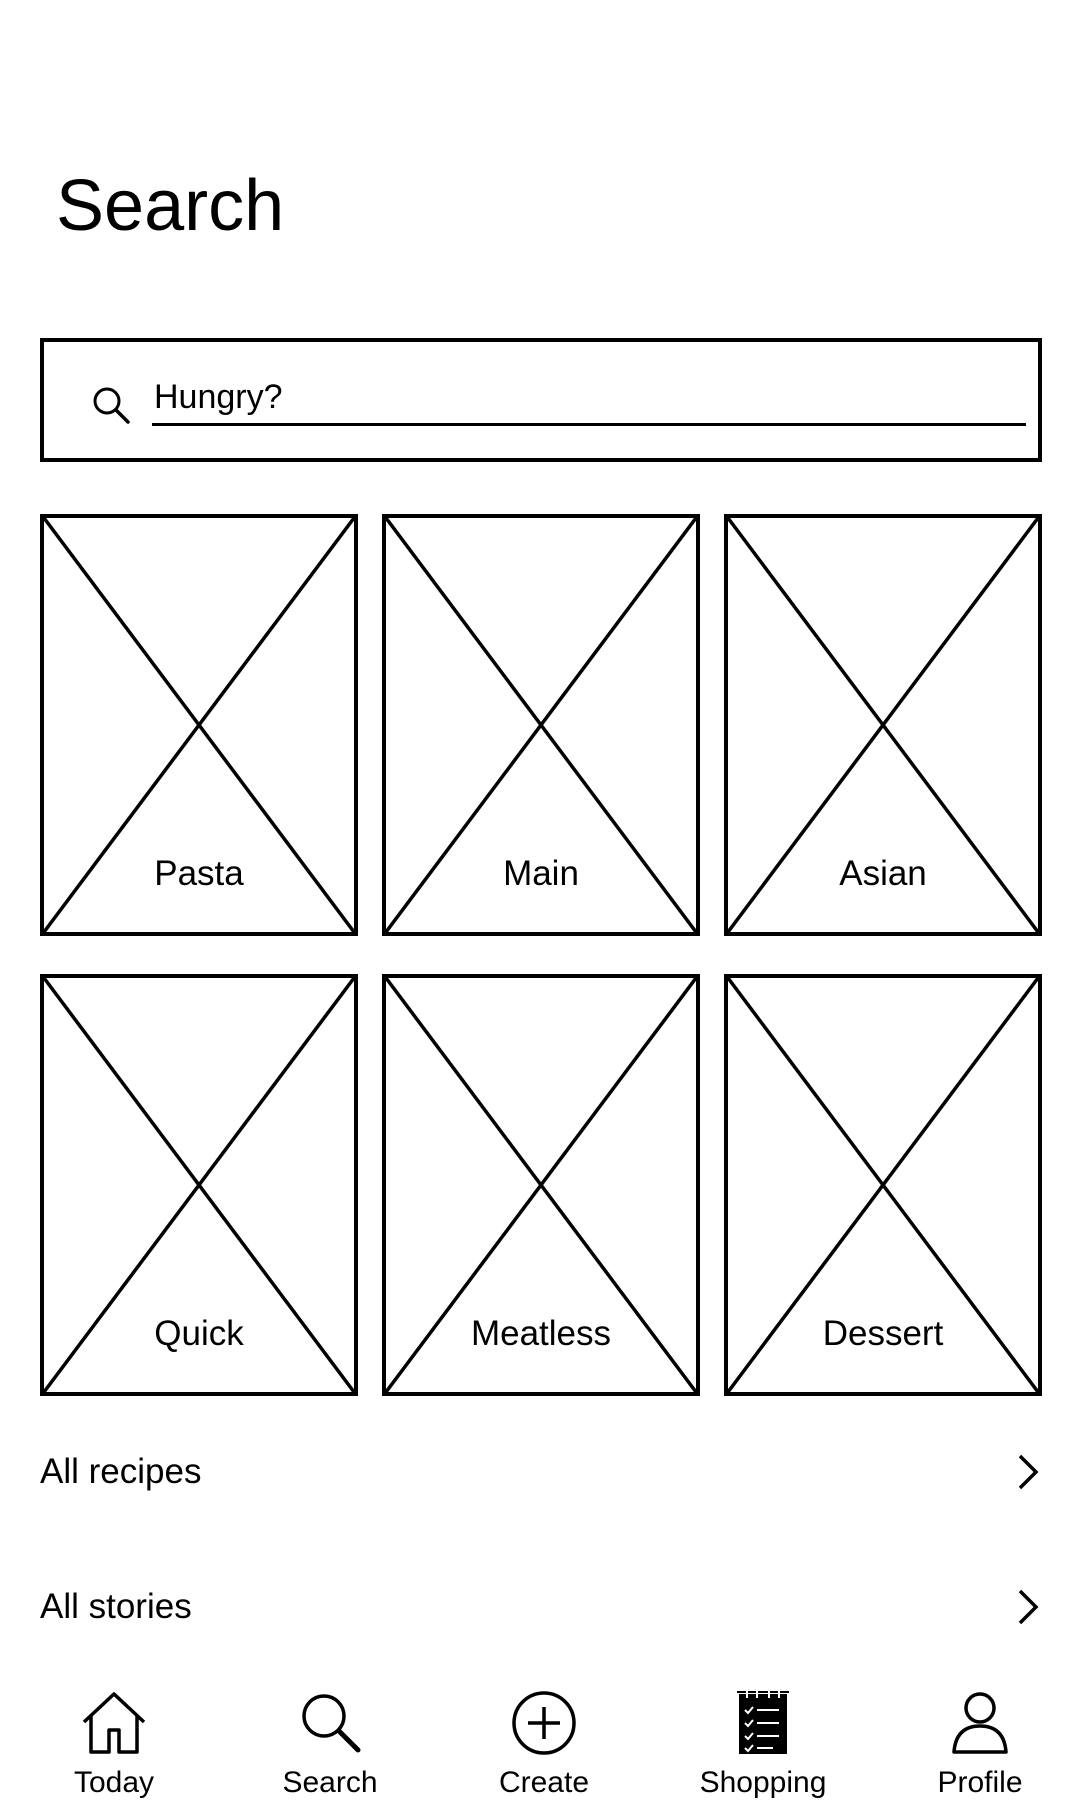  I want to click on tab-label: Shopping, so click(763, 1782).